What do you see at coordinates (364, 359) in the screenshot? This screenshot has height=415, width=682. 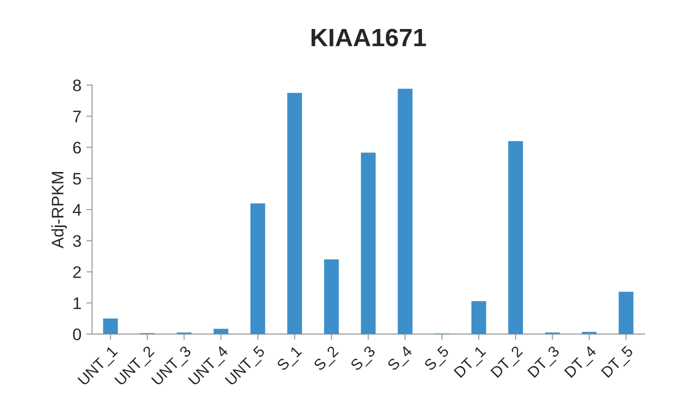 I see `x-tick-label: S_3` at bounding box center [364, 359].